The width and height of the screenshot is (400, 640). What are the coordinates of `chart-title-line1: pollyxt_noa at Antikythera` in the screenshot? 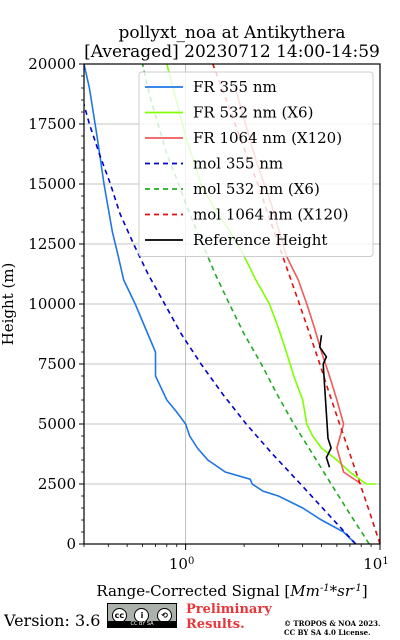 It's located at (231, 33).